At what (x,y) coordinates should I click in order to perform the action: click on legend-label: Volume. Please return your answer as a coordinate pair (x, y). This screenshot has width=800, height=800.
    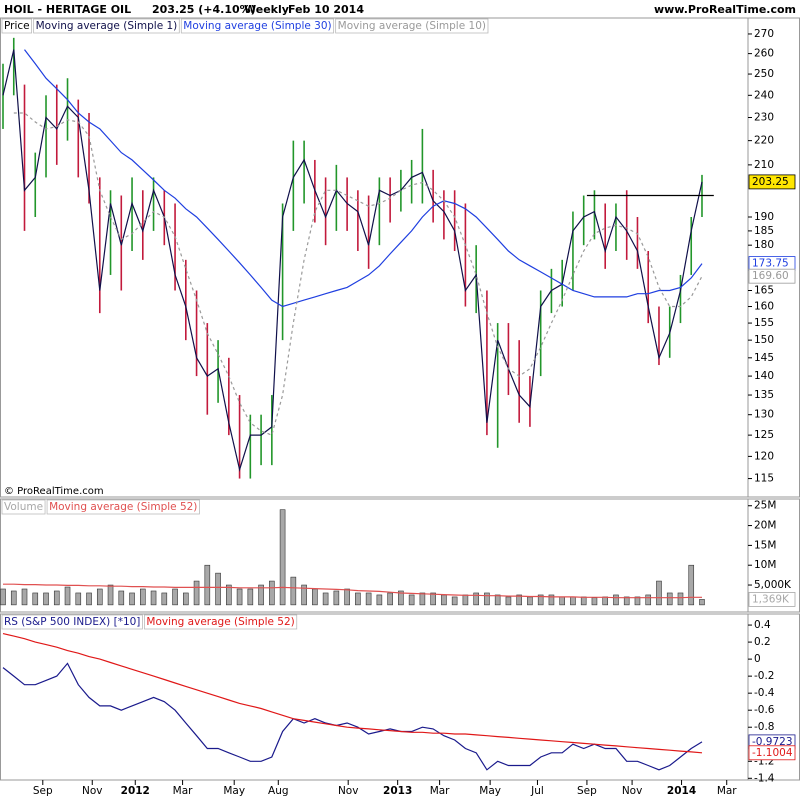
    Looking at the image, I should click on (23, 507).